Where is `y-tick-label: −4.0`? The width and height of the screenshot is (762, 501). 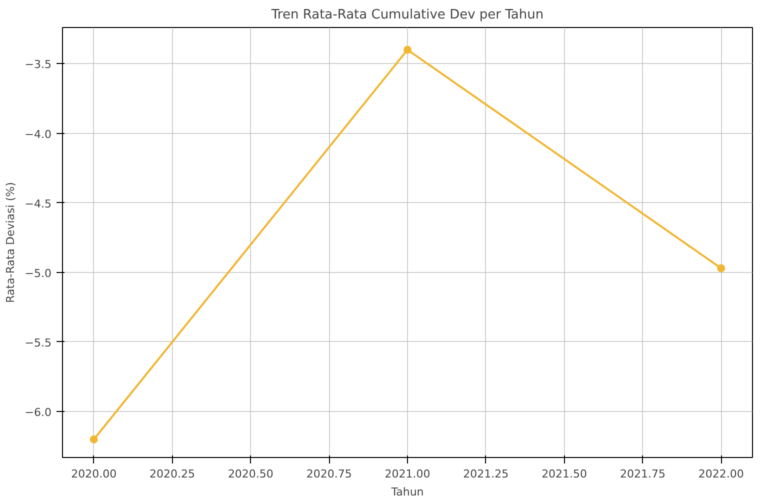 y-tick-label: −4.0 is located at coordinates (38, 134).